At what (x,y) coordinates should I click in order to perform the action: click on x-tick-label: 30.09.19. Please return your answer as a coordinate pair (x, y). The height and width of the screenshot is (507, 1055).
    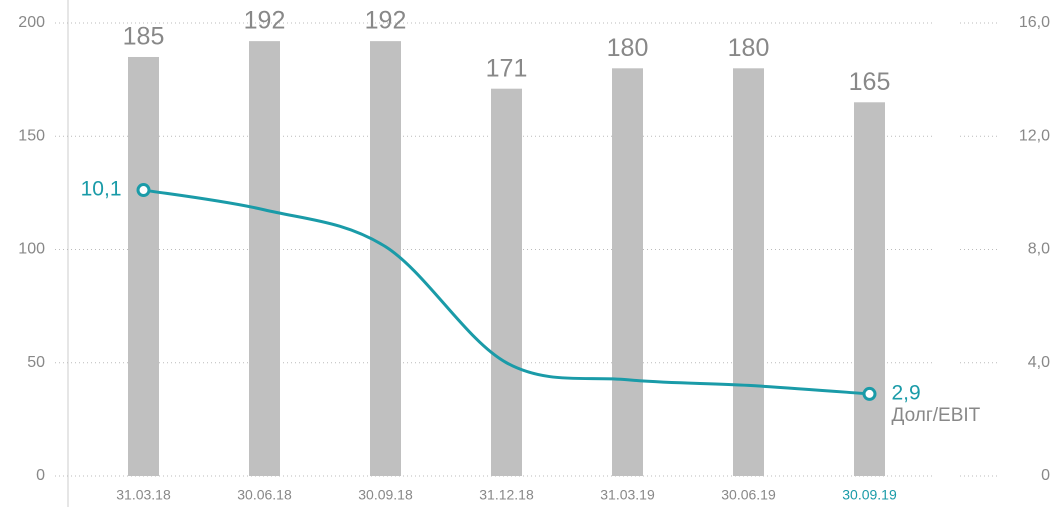
    Looking at the image, I should click on (869, 495).